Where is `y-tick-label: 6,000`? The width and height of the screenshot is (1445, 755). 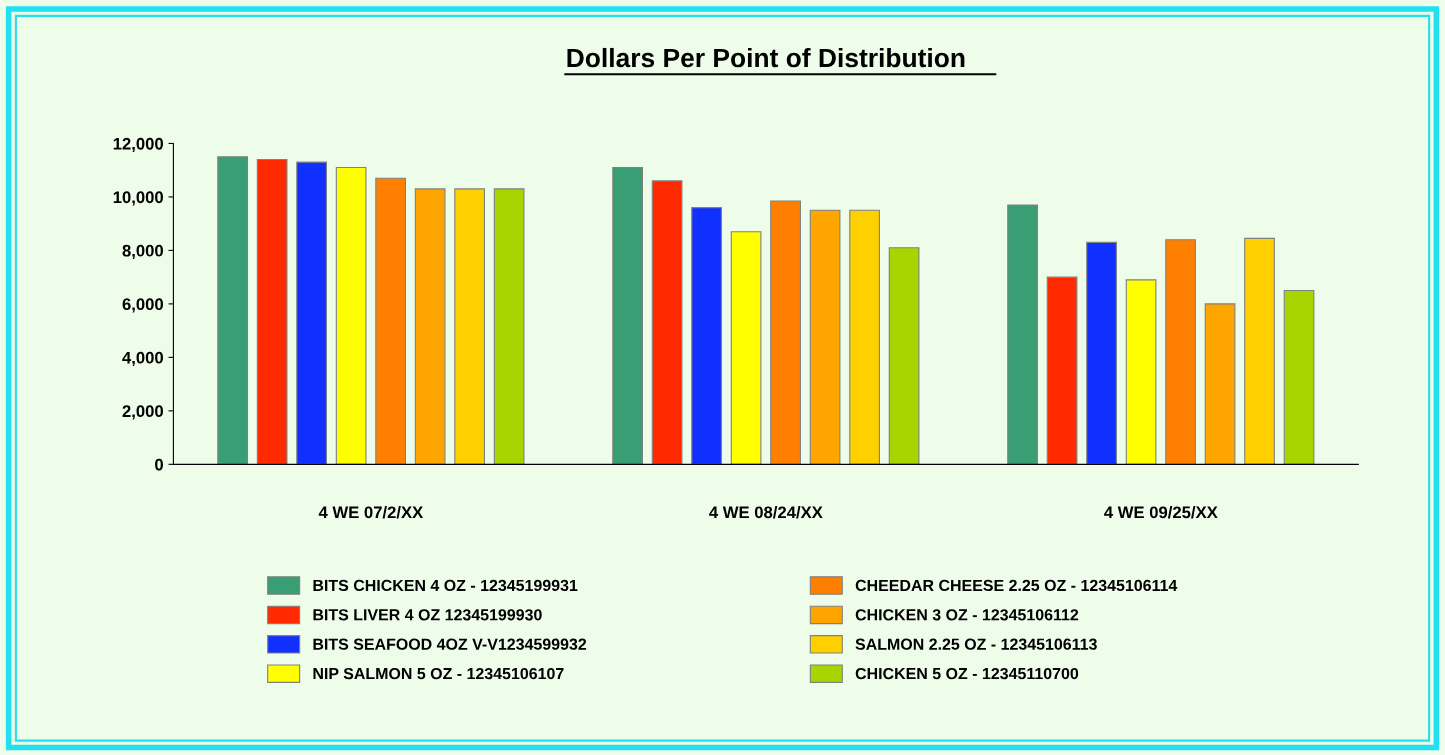 y-tick-label: 6,000 is located at coordinates (142, 305).